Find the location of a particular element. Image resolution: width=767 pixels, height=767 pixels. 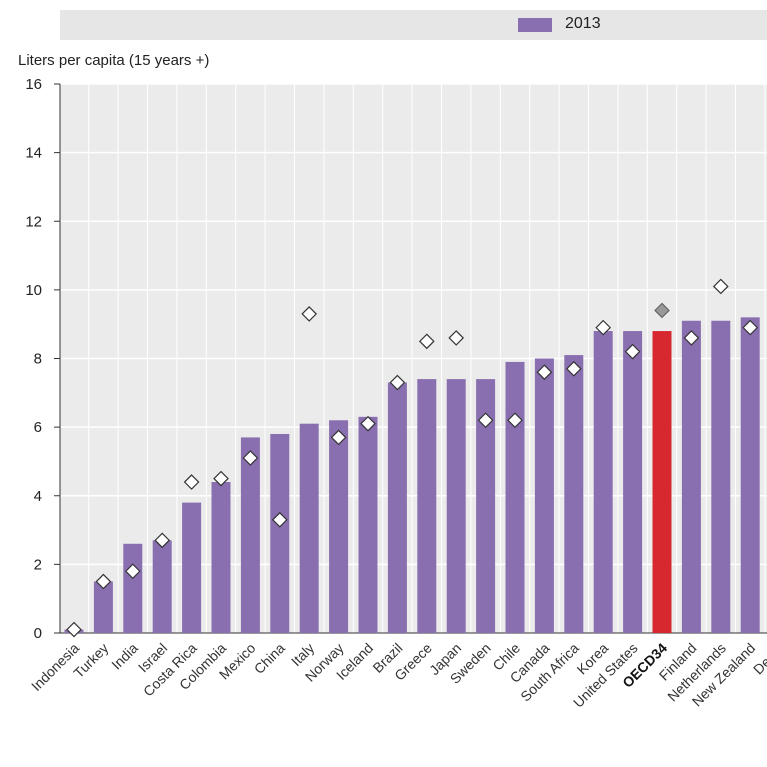

y-tick-label: 14 is located at coordinates (33, 153).